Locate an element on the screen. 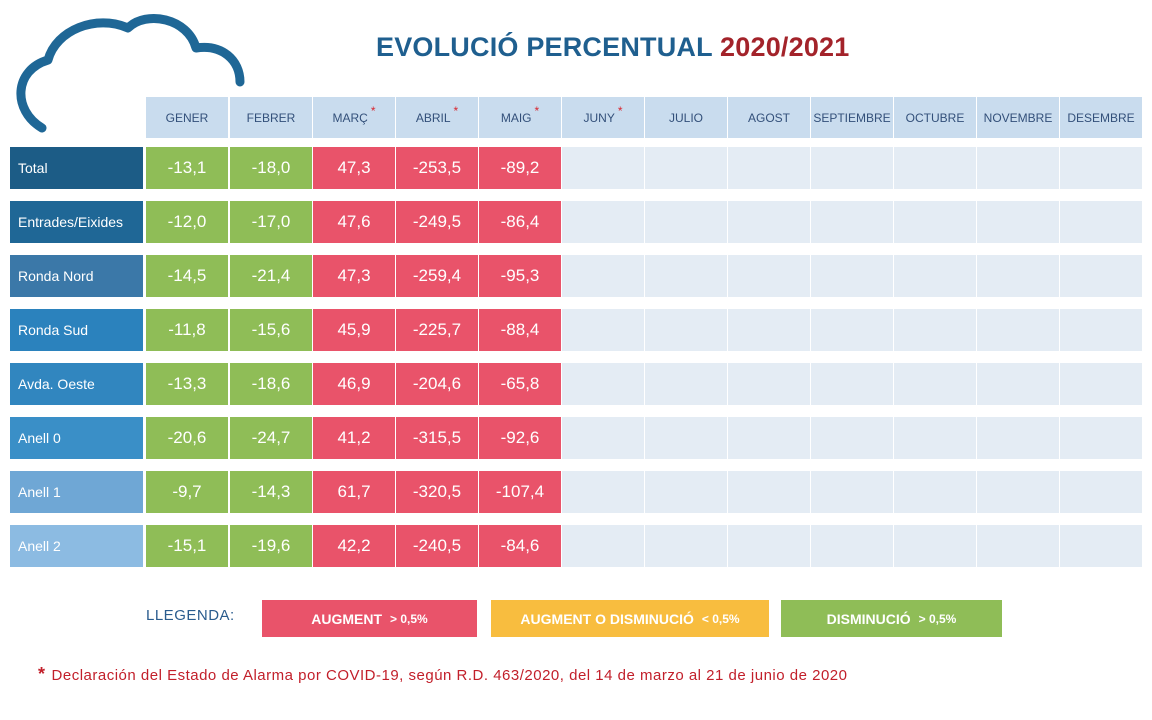 The width and height of the screenshot is (1152, 720). header-month: AGOST is located at coordinates (769, 117).